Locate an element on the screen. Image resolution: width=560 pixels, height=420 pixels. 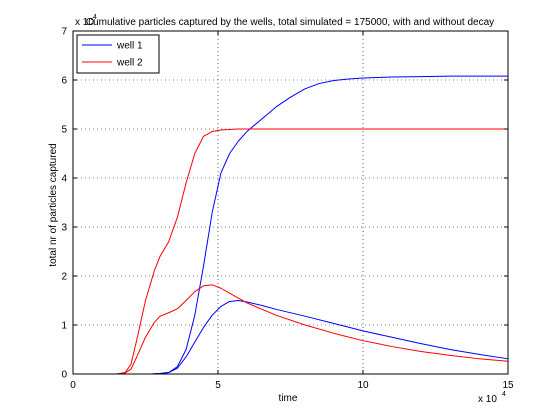
x-axis-label: time is located at coordinates (288, 398).